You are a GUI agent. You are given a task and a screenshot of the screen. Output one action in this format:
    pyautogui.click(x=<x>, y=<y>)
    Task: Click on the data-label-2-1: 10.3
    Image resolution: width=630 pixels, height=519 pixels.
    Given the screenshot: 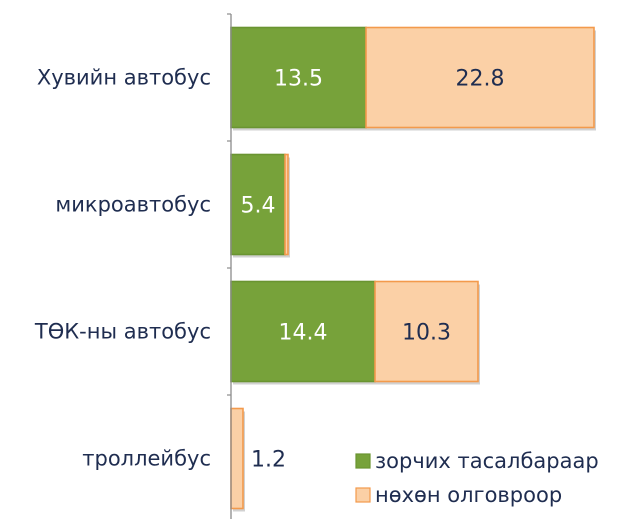 What is the action you would take?
    pyautogui.click(x=426, y=333)
    